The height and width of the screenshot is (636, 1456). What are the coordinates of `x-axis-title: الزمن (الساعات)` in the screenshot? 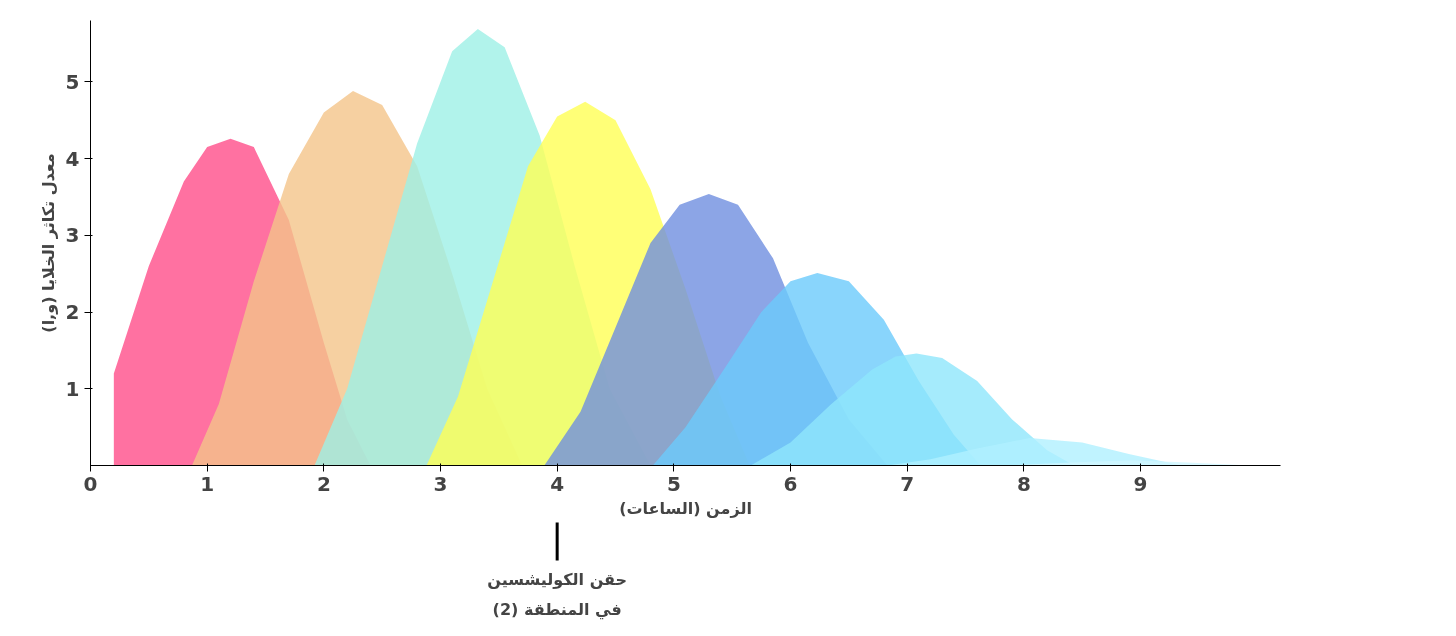 It's located at (685, 508).